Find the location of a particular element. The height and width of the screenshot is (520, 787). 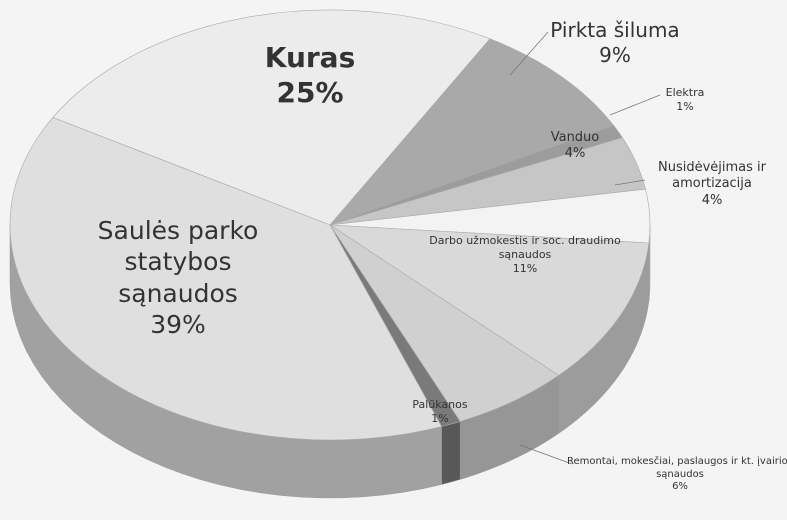

slice-label: Palūkanos 1% is located at coordinates (440, 412).